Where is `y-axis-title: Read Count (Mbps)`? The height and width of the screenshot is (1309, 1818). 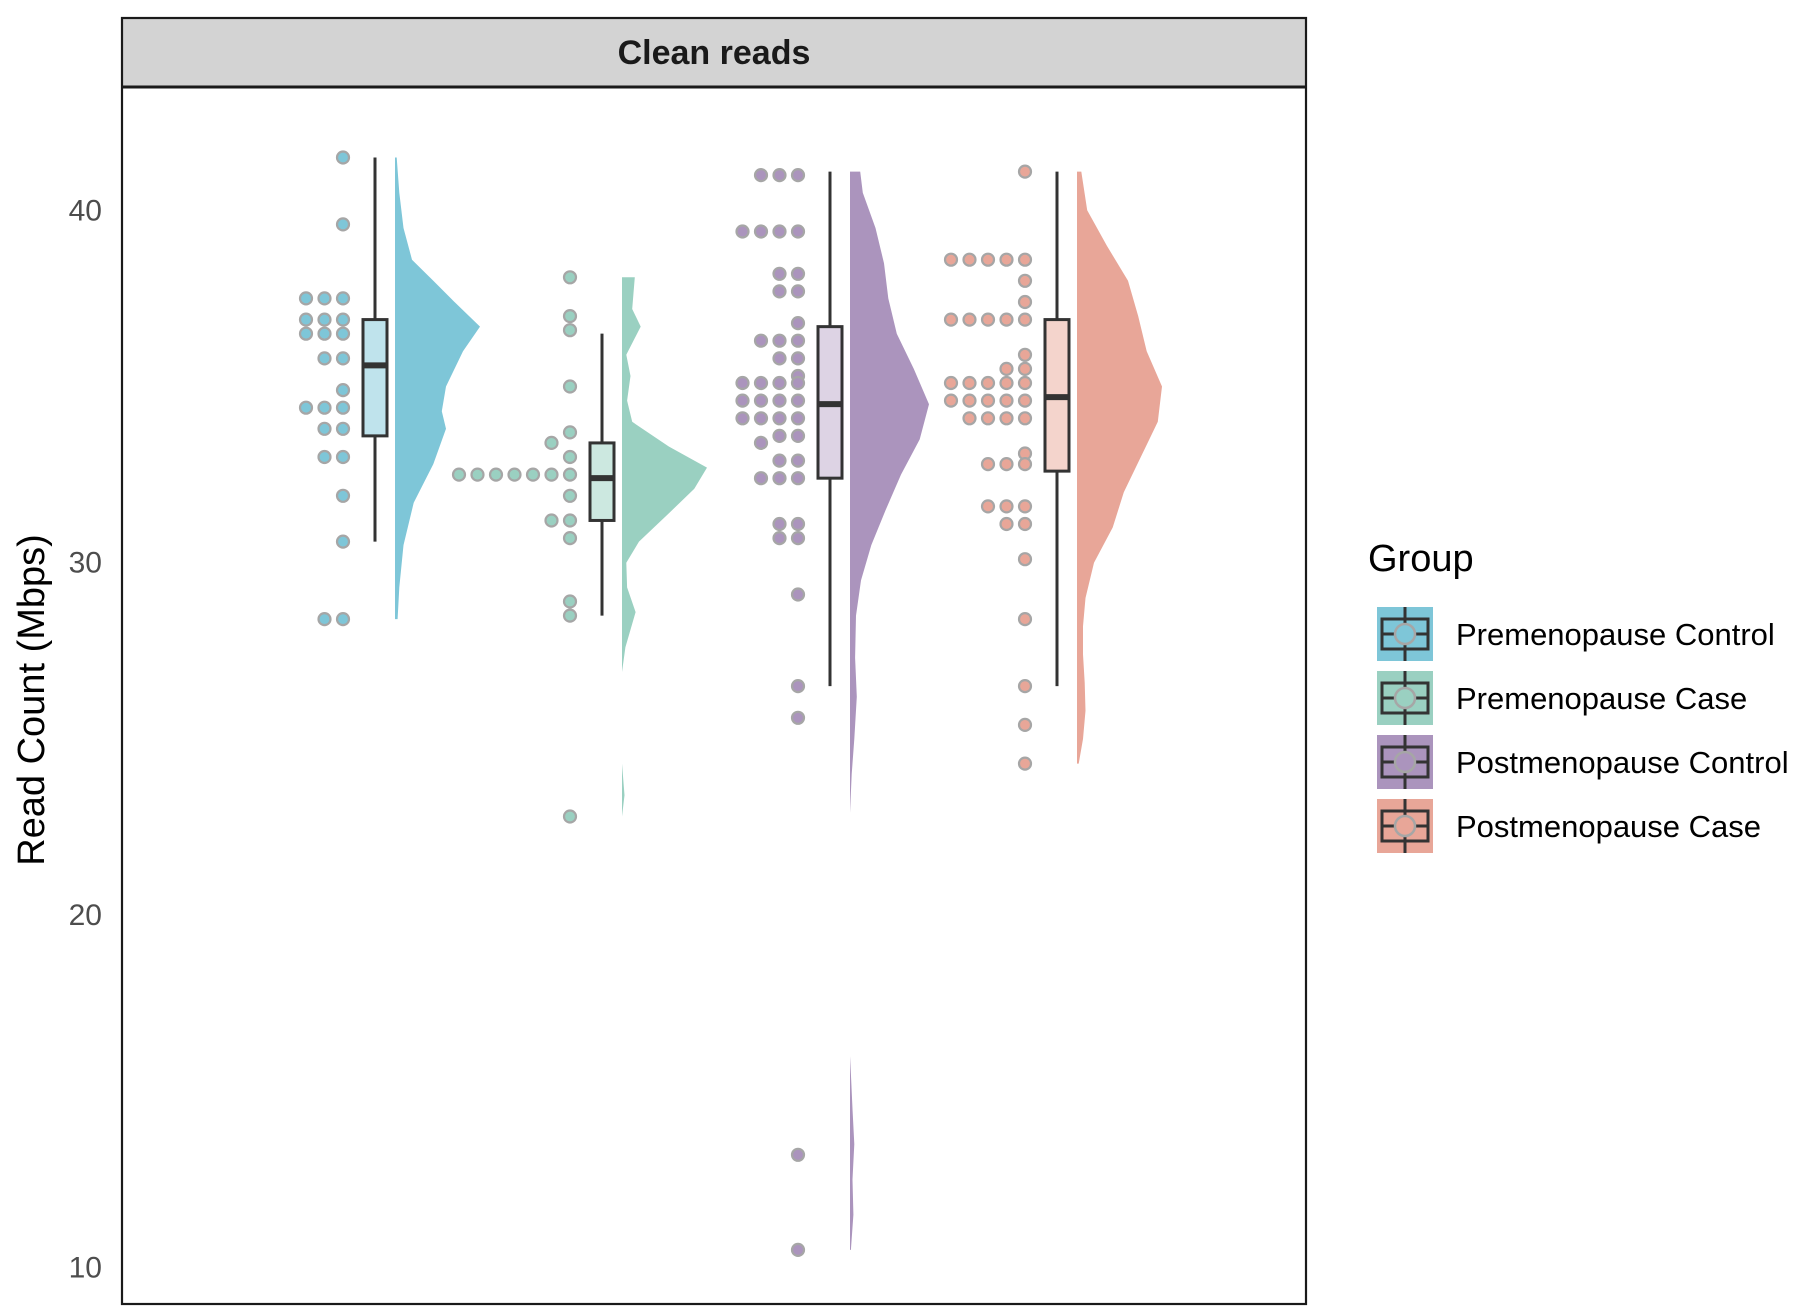 y-axis-title: Read Count (Mbps) is located at coordinates (32, 700).